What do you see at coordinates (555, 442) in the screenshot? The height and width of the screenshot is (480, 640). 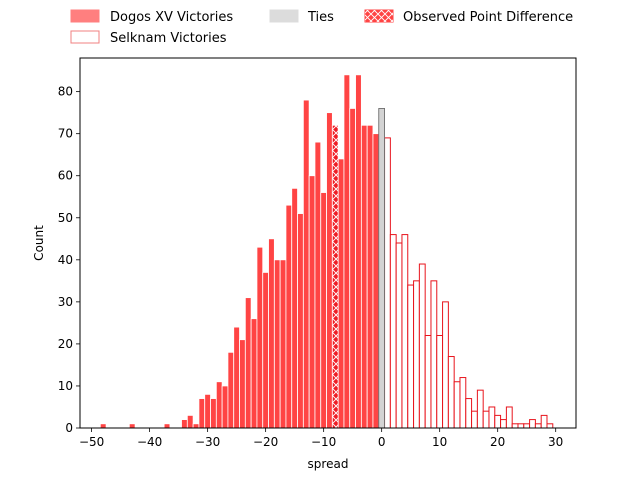 I see `x-tick-label: 30` at bounding box center [555, 442].